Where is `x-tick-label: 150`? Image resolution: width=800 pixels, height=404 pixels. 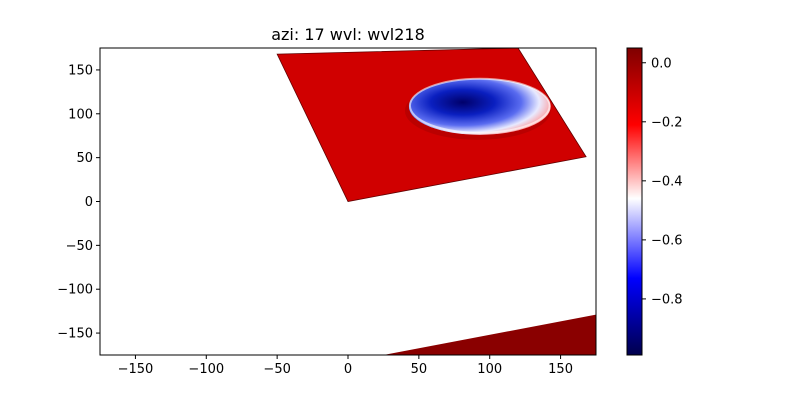
x-tick-label: 150 is located at coordinates (560, 369).